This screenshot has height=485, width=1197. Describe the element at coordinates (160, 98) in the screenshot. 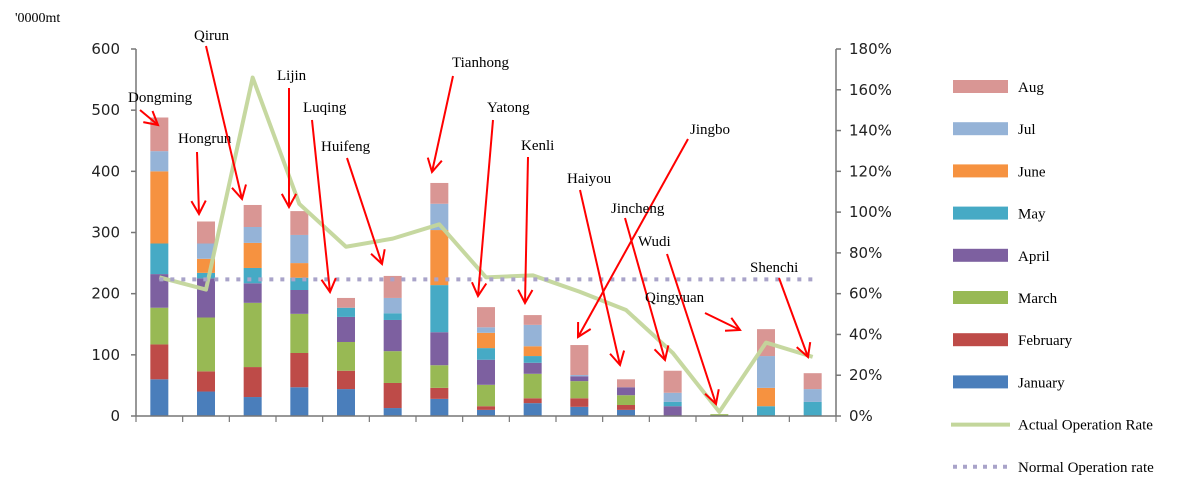

I see `annotation-label: Dongming` at that location.